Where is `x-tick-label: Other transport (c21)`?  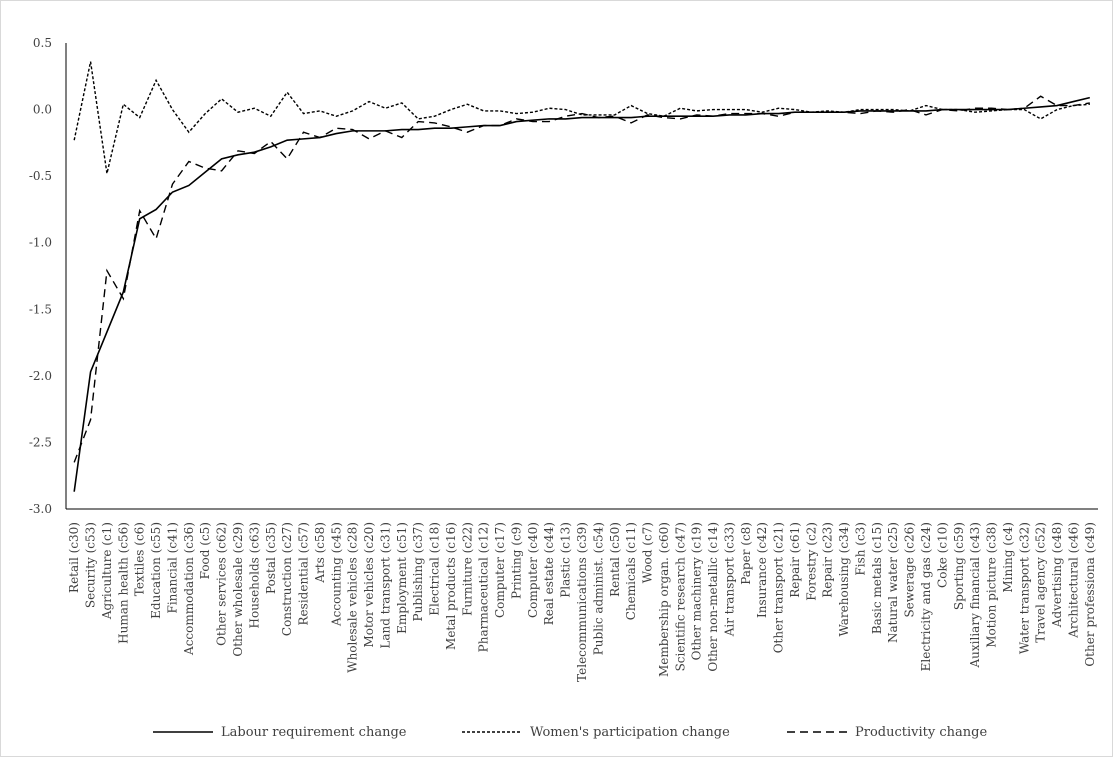
x-tick-label: Other transport (c21) is located at coordinates (779, 587).